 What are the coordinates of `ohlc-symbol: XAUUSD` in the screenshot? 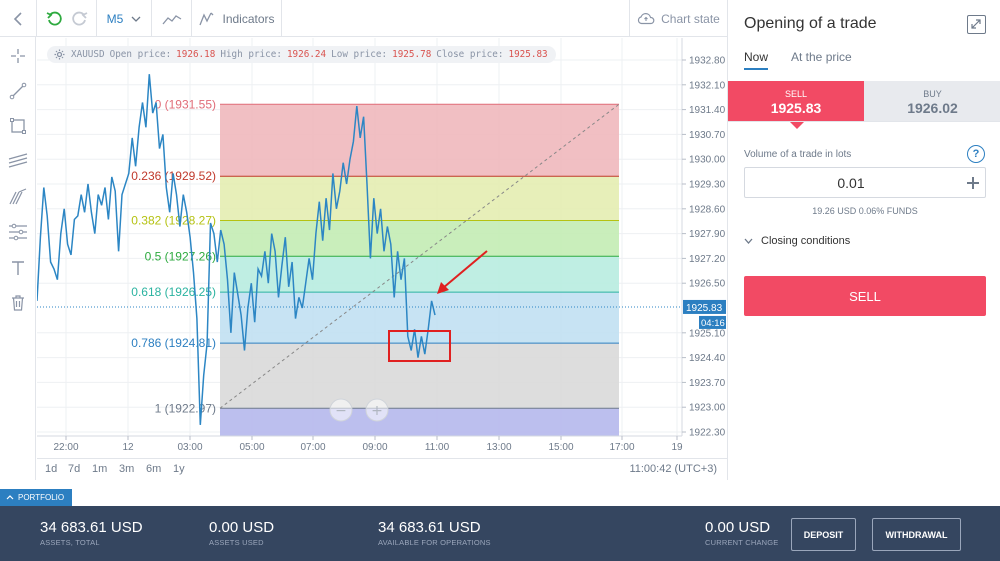 It's located at (88, 54).